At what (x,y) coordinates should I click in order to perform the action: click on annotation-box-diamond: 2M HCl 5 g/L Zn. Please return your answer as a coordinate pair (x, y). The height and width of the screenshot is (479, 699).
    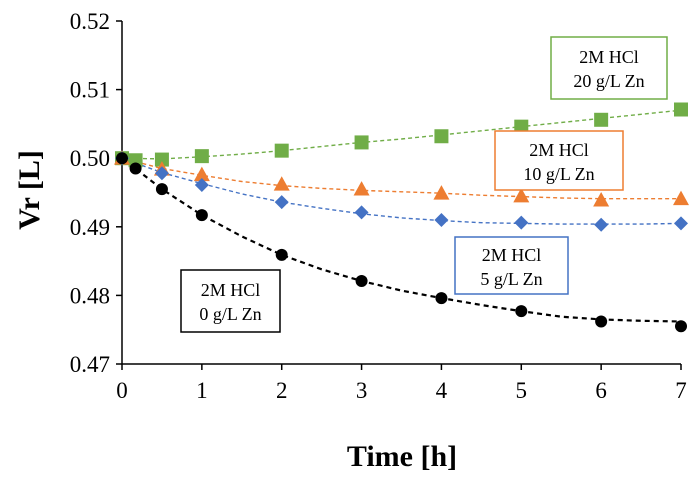
    Looking at the image, I should click on (511, 265).